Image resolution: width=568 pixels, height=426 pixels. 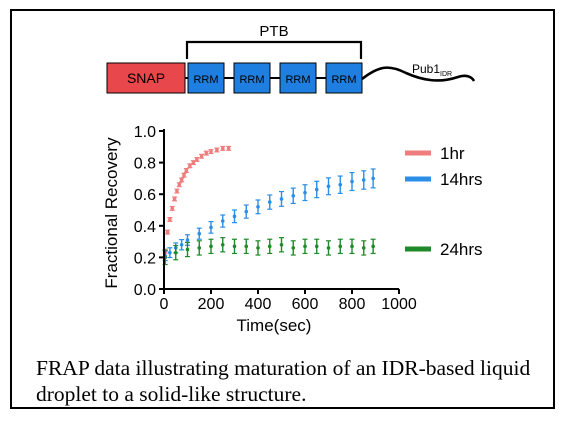 I want to click on x-tick-label-5: 1000, so click(x=399, y=304).